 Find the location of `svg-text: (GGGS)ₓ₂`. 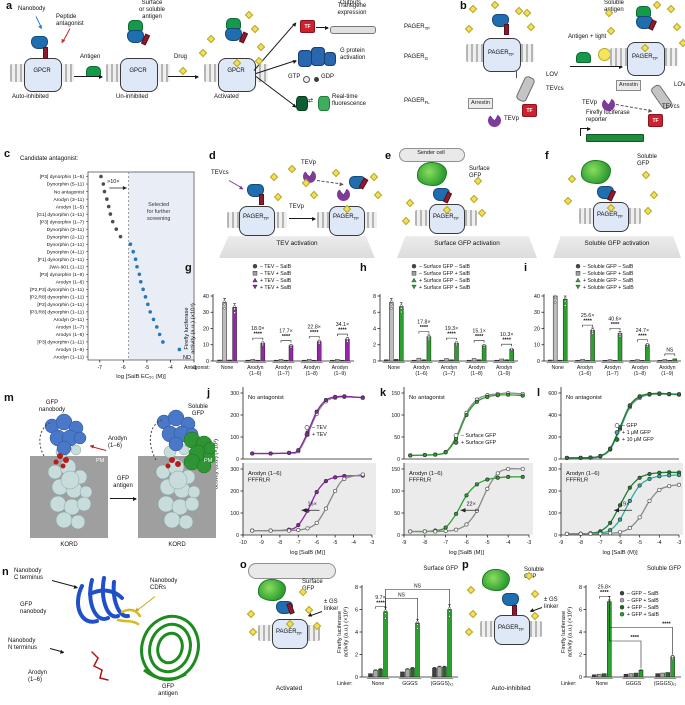

svg-text: (GGGS)ₓ₂ is located at coordinates (442, 684).